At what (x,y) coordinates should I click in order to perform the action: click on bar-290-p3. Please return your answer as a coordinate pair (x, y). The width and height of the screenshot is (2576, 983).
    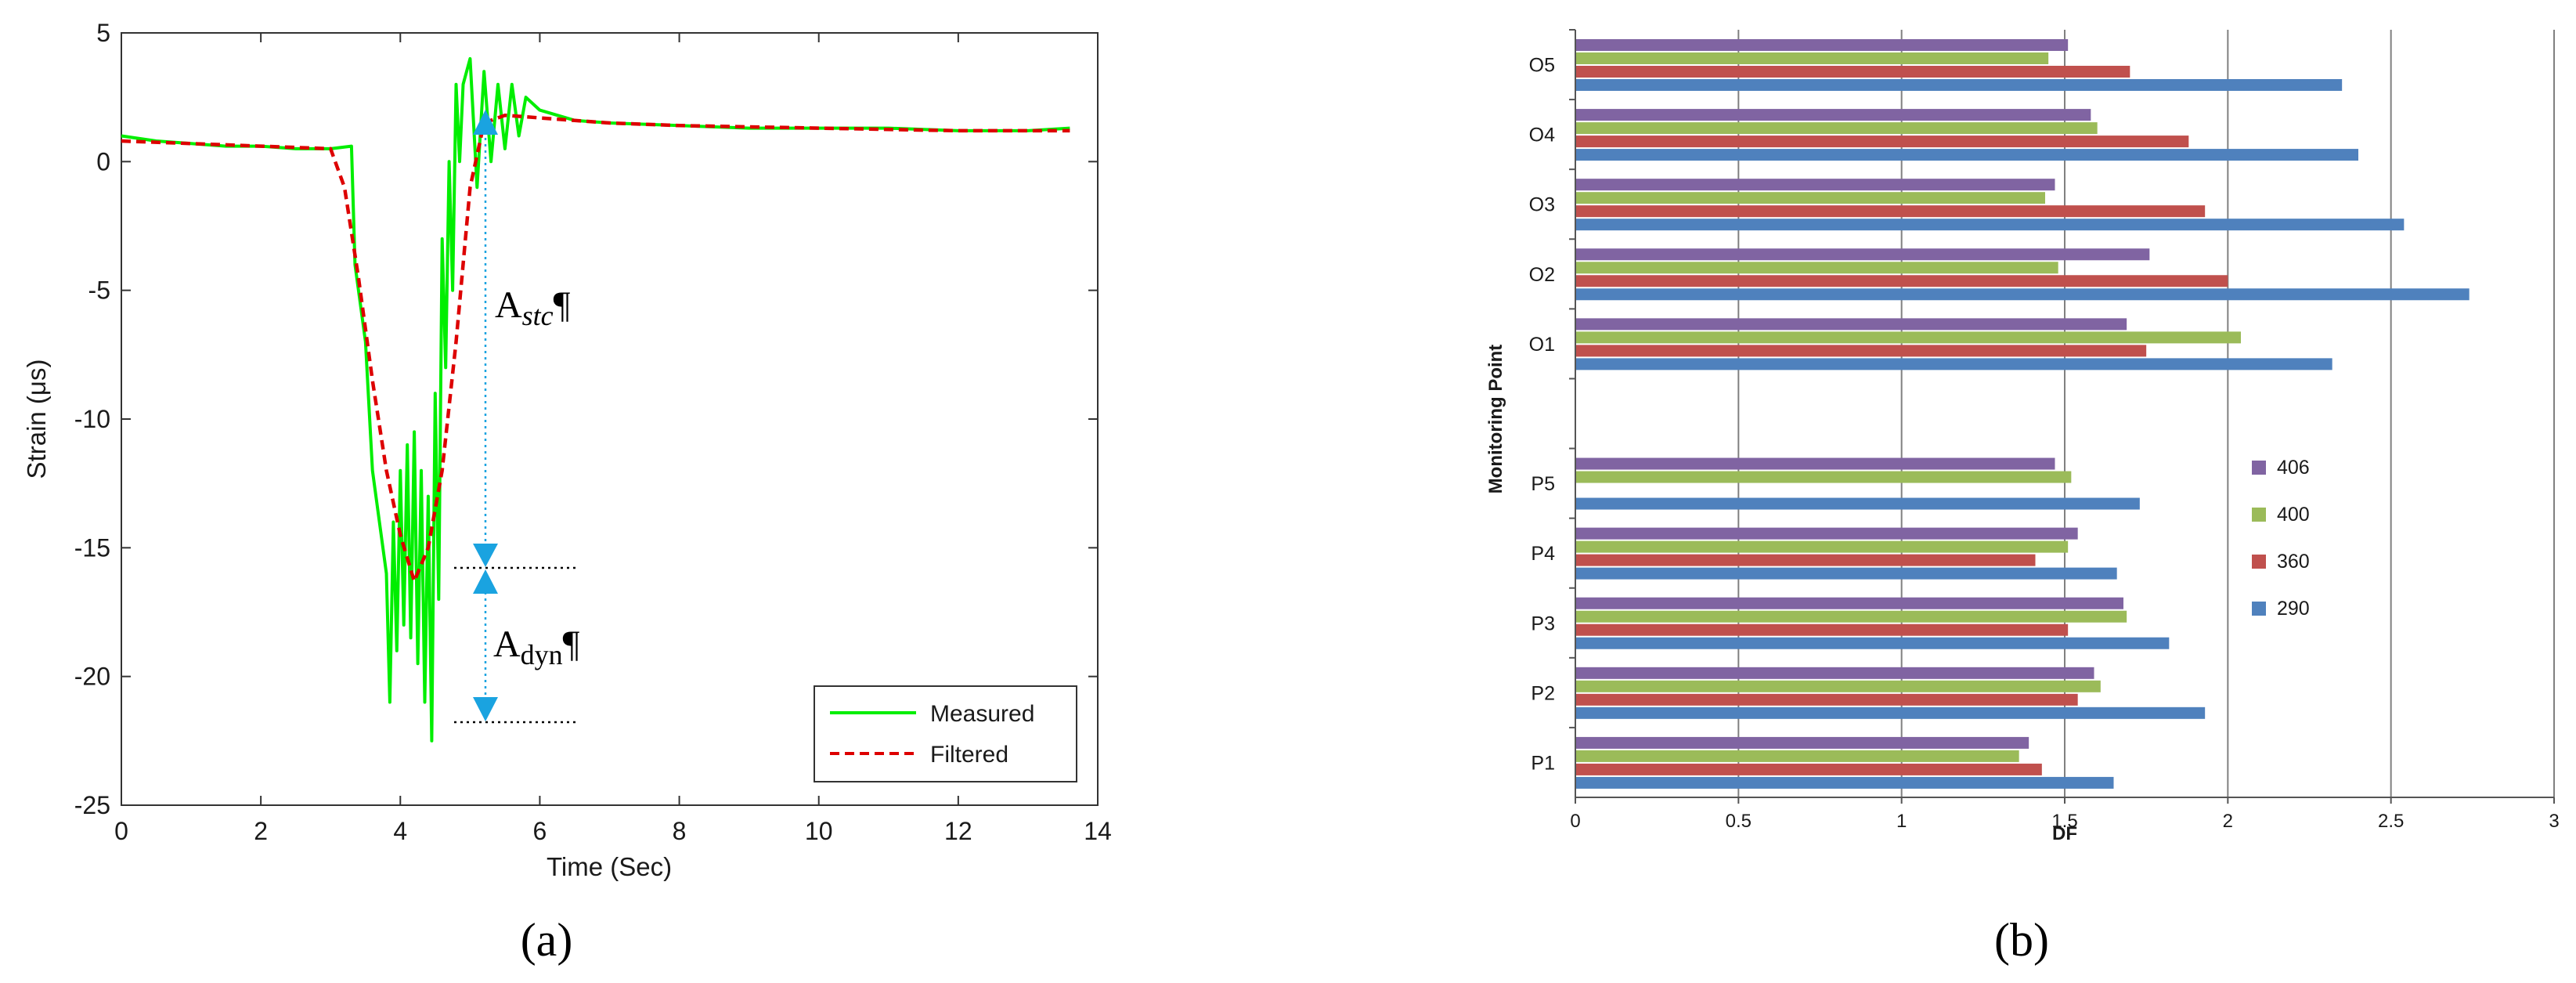
    Looking at the image, I should click on (1872, 643).